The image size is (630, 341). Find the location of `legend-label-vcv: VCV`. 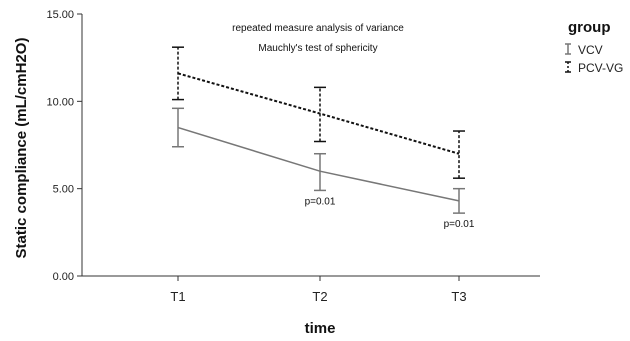

legend-label-vcv: VCV is located at coordinates (590, 50).